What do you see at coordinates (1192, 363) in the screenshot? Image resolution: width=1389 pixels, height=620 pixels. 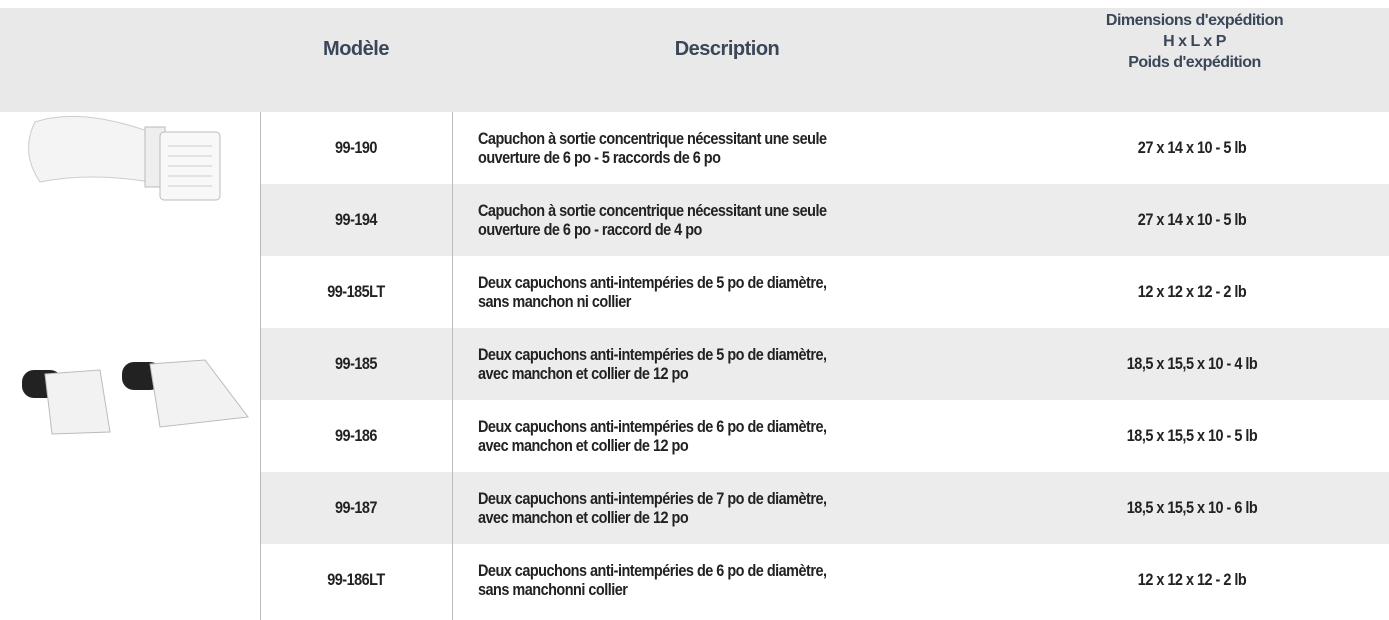 I see `dimensions-cell: 18,5 x 15,5 x 10 - 4 lb` at bounding box center [1192, 363].